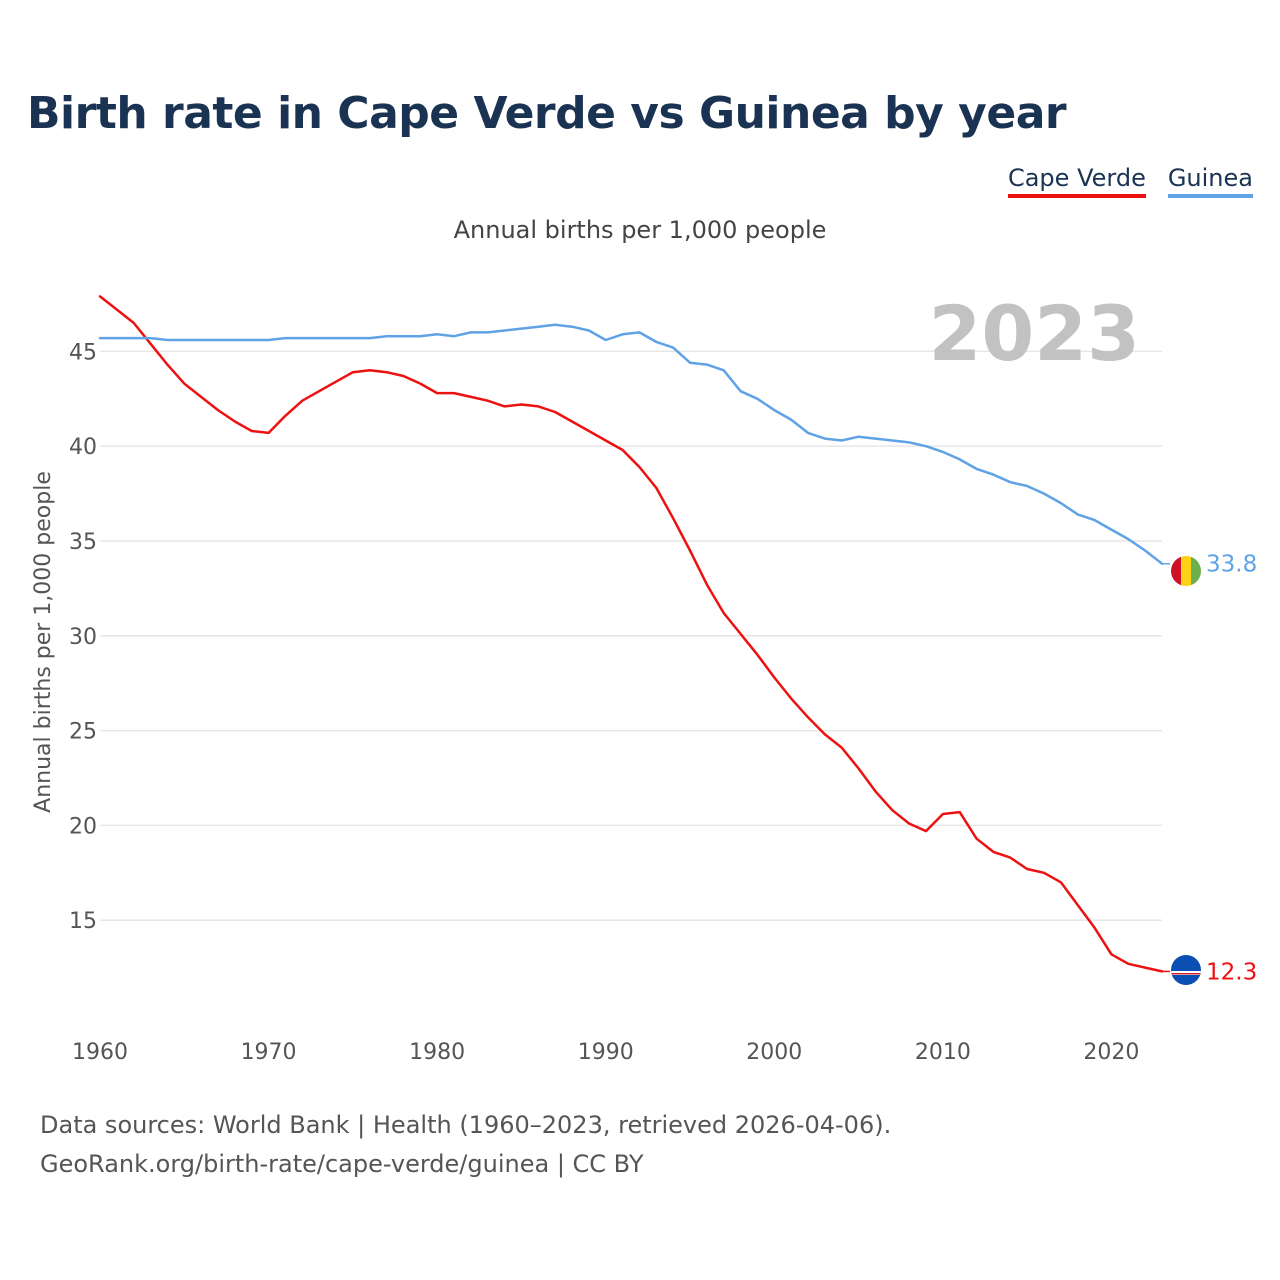 The image size is (1280, 1280). I want to click on x-tick-label: 2000, so click(774, 1052).